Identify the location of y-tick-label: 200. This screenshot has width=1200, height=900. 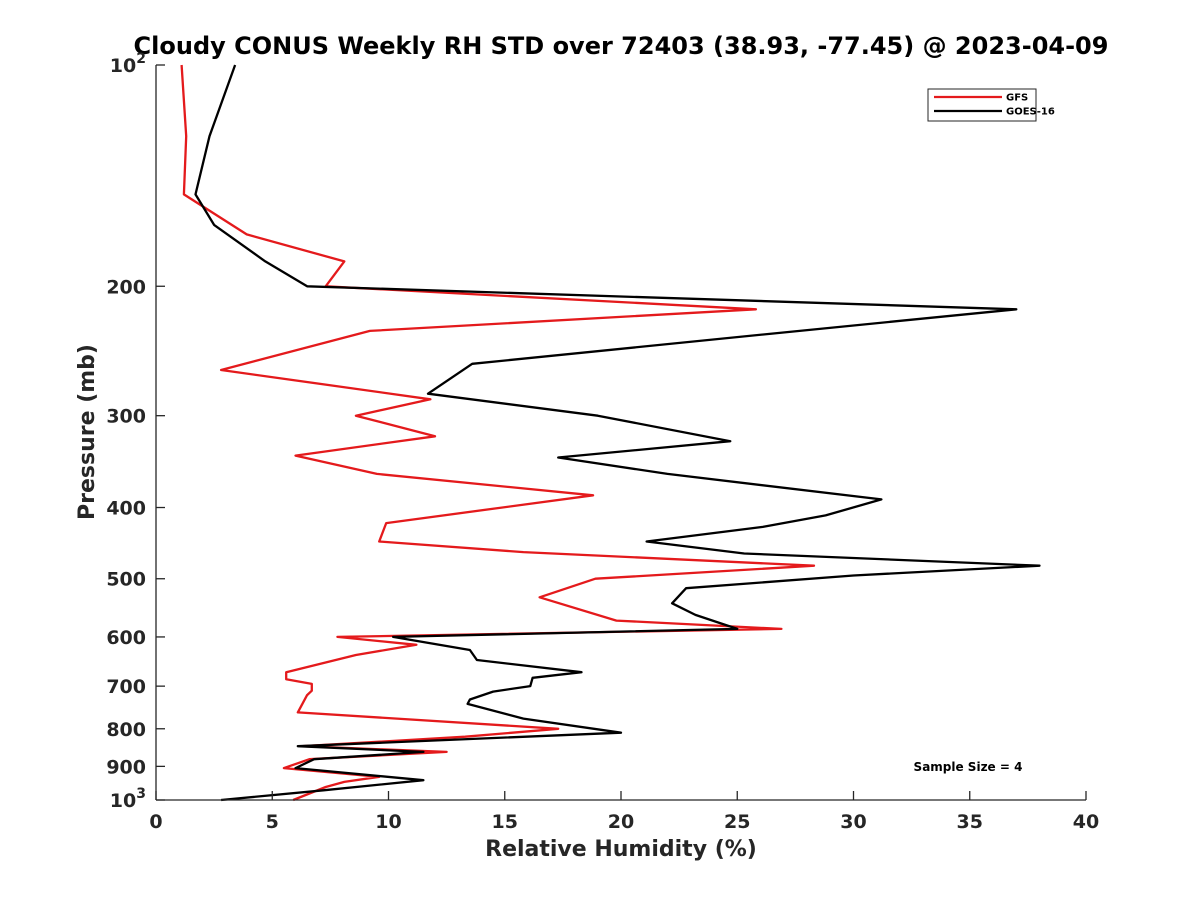
(126, 287).